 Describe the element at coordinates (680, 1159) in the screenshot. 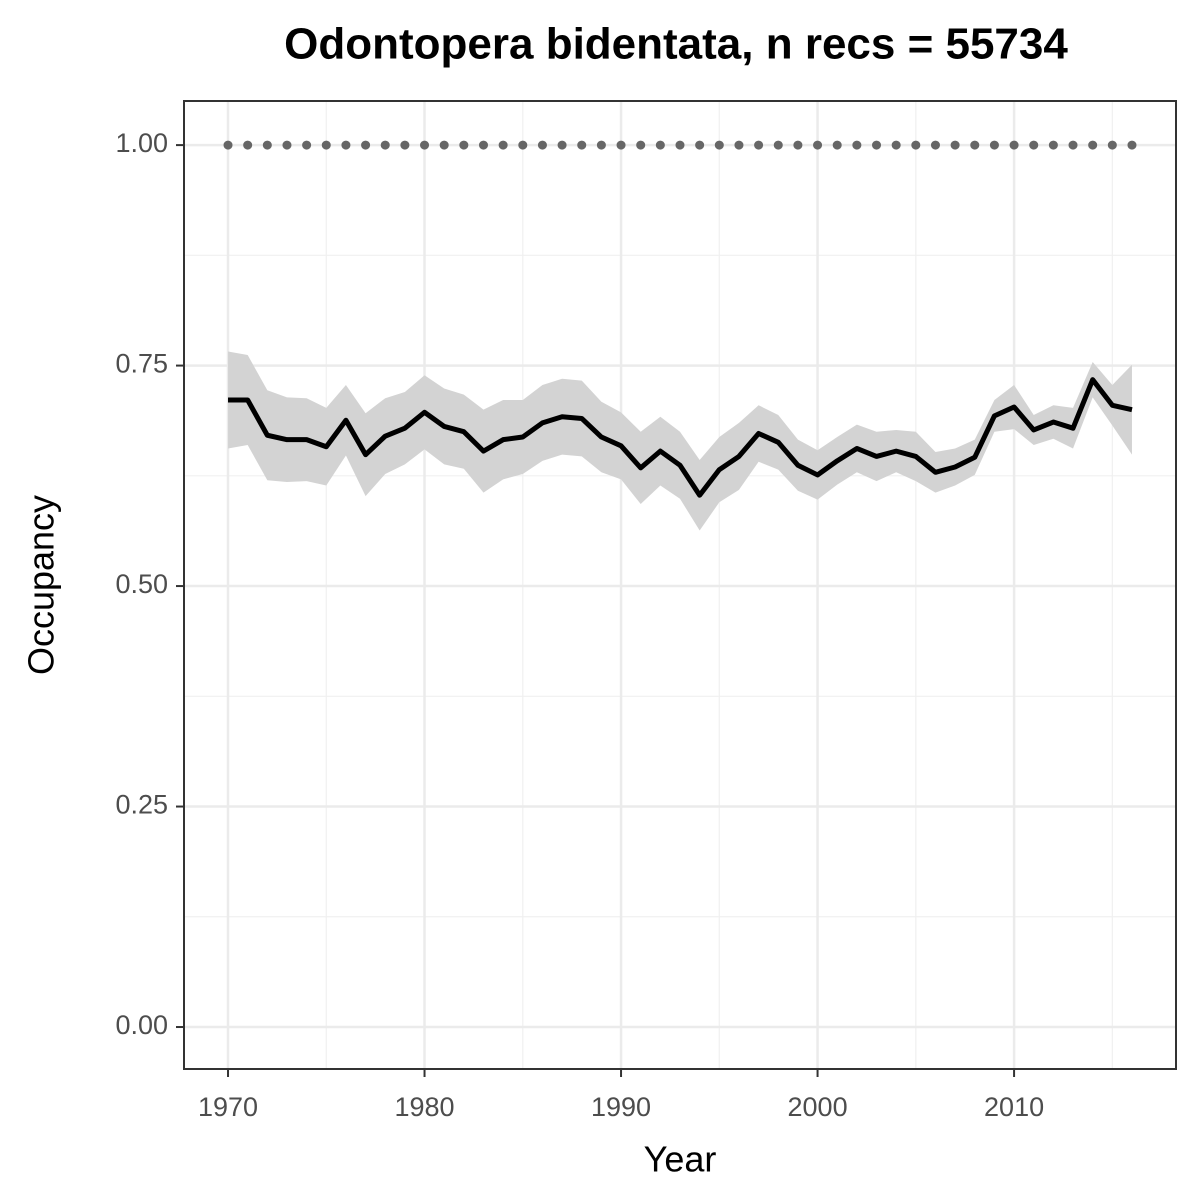

I see `x-axis-label: Year` at that location.